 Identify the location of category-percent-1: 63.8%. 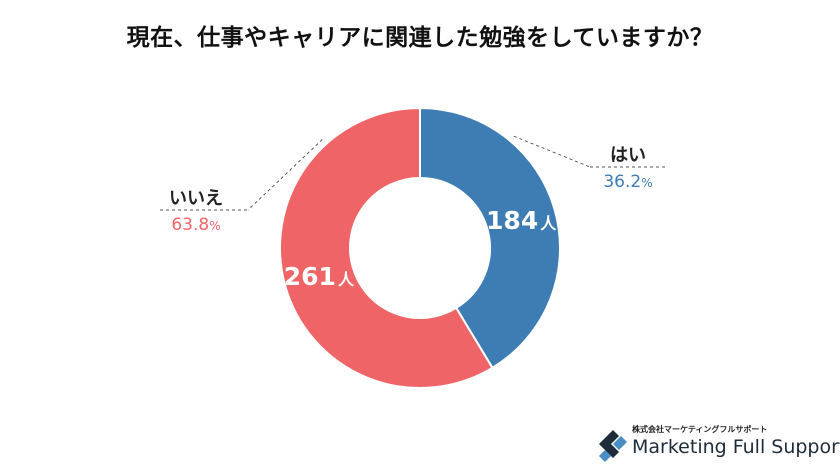
(195, 225).